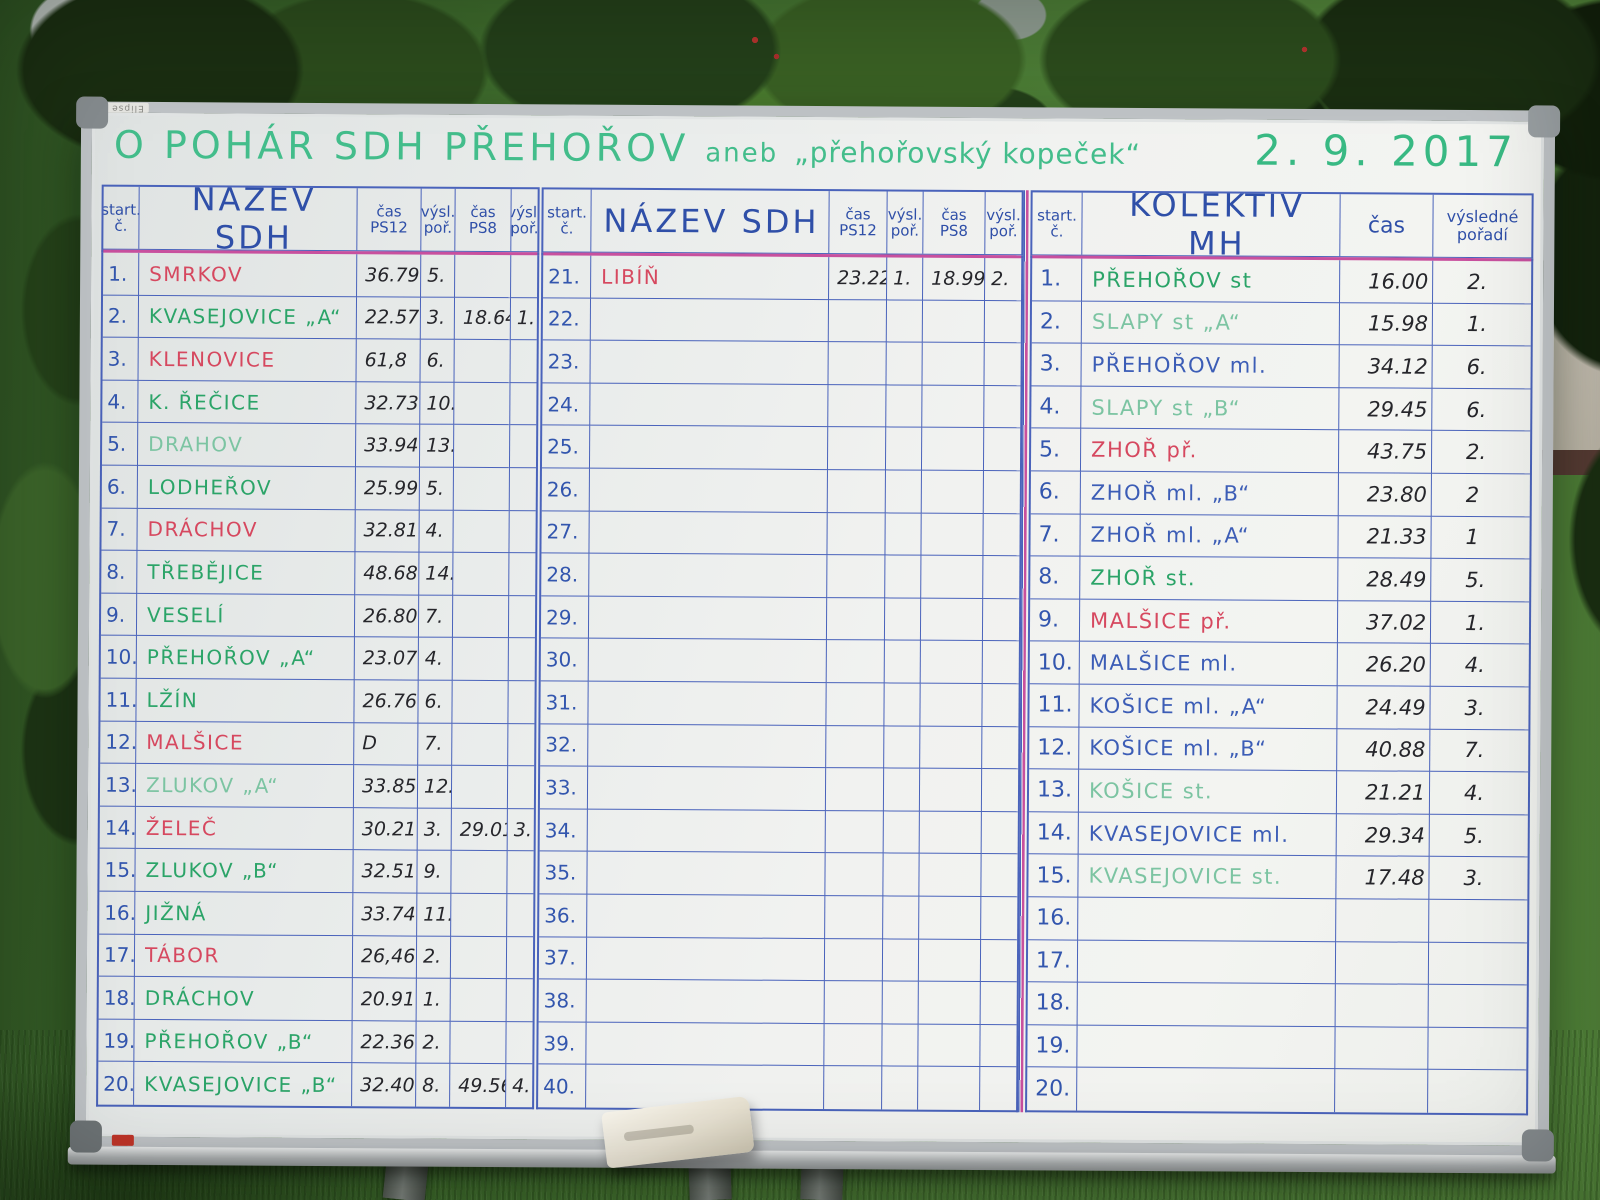 The width and height of the screenshot is (1600, 1200). Describe the element at coordinates (1544, 121) in the screenshot. I see `frame-corner` at that location.